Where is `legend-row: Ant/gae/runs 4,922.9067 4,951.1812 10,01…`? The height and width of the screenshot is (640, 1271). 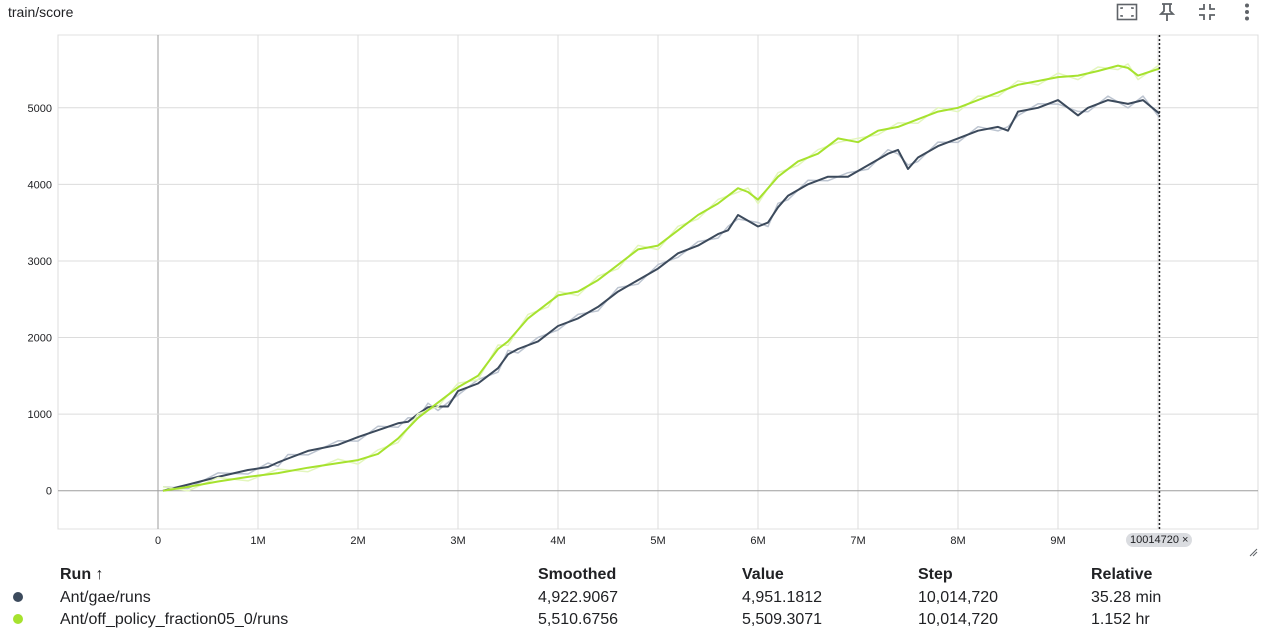
legend-row: Ant/gae/runs 4,922.9067 4,951.1812 10,01… is located at coordinates (635, 596).